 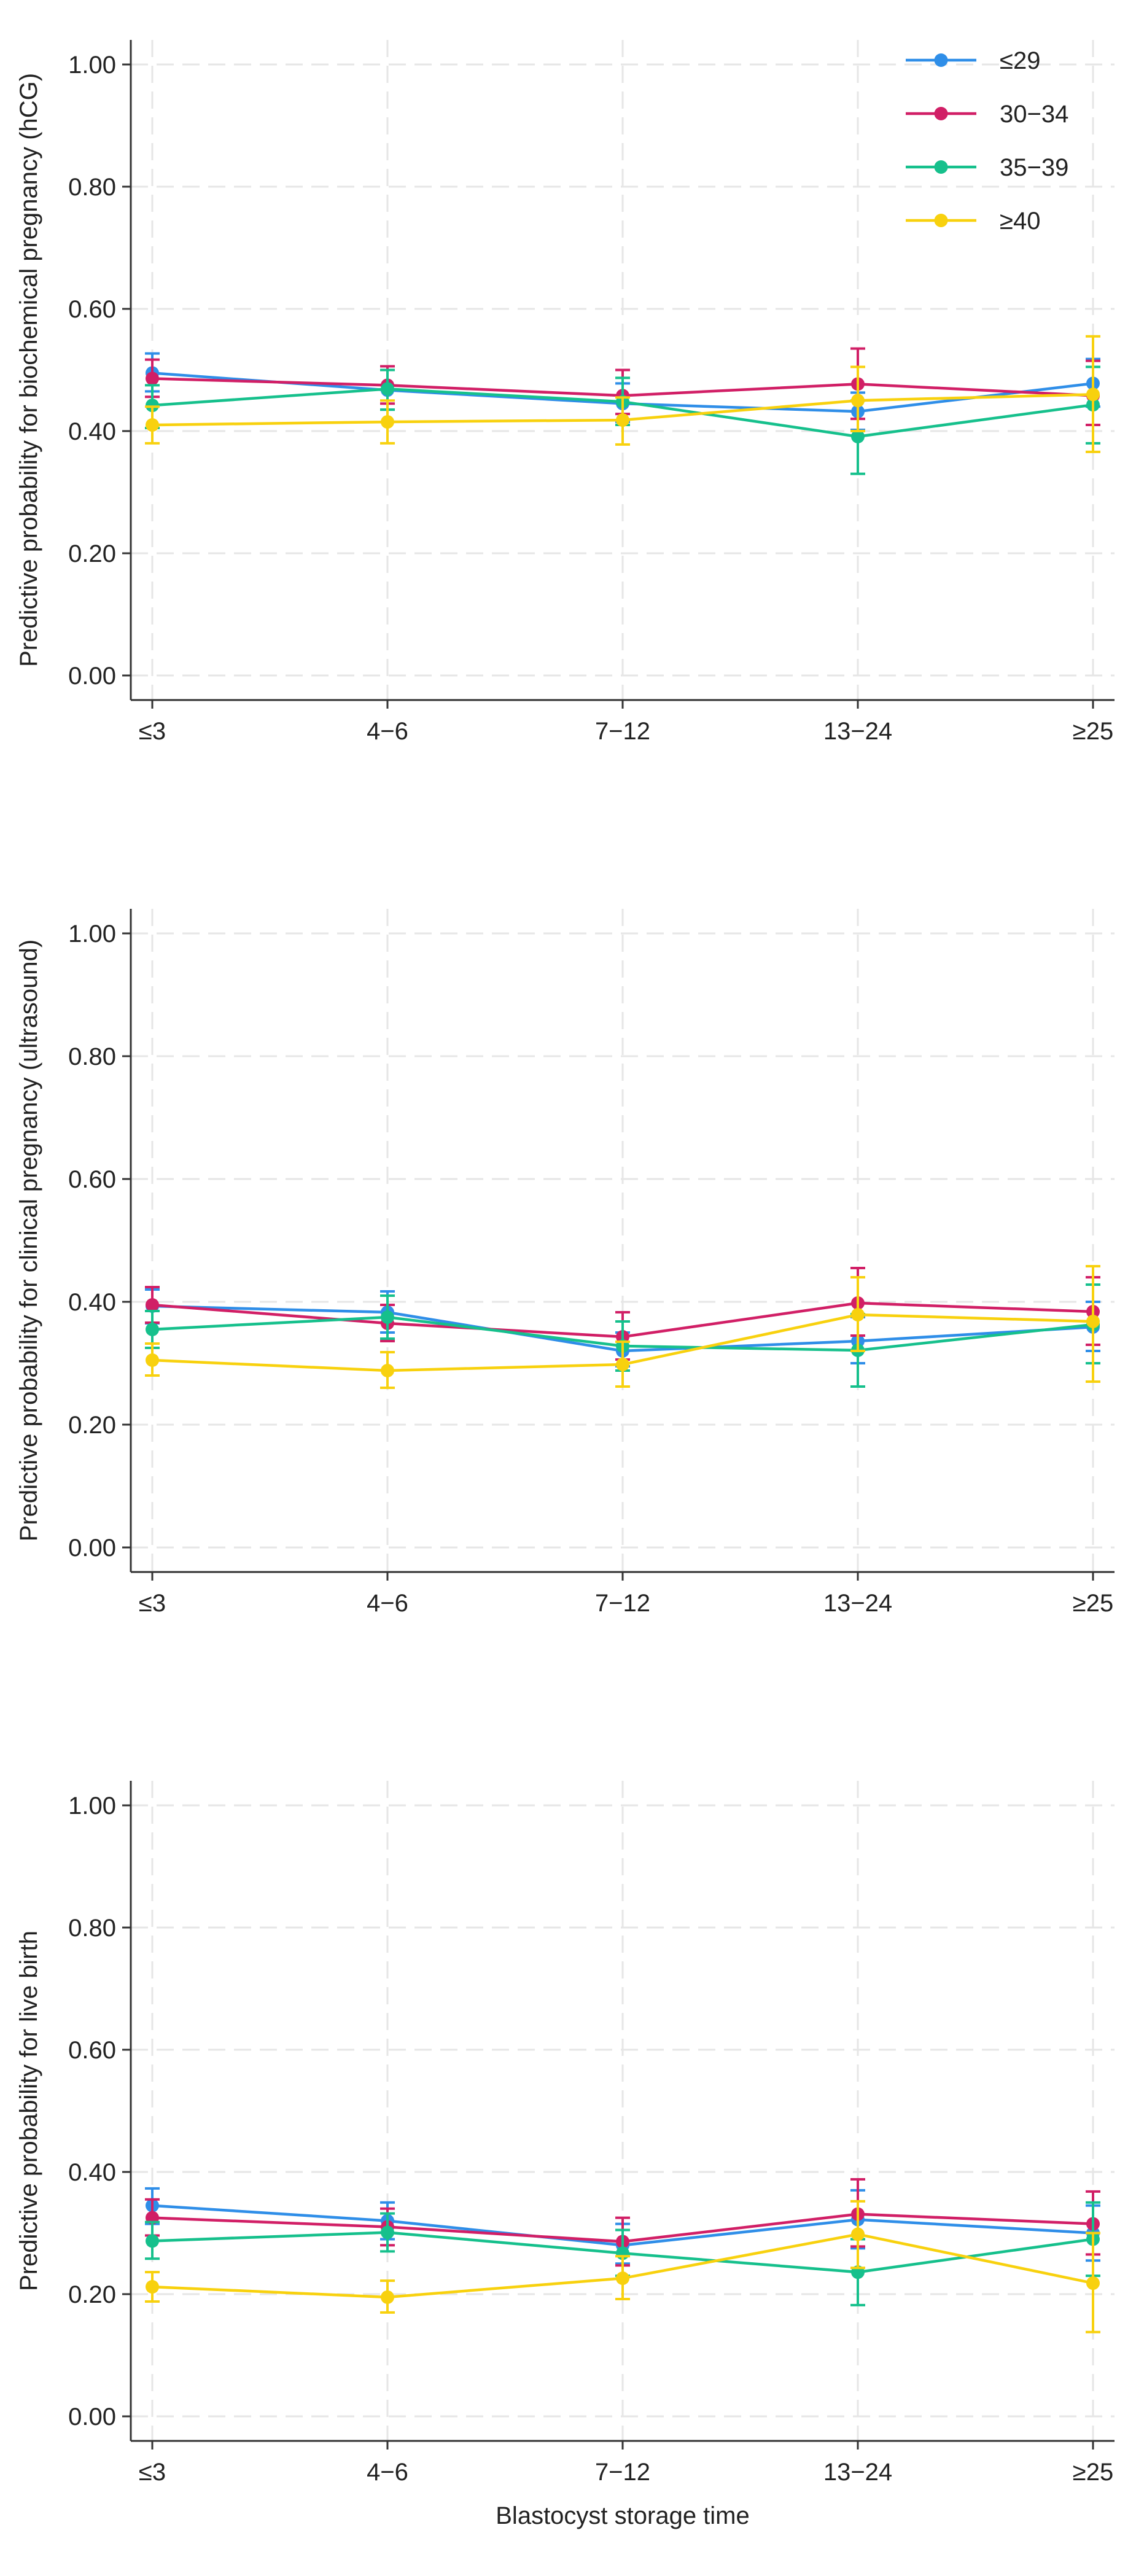 I want to click on legend-label: 35−39, so click(x=1034, y=167).